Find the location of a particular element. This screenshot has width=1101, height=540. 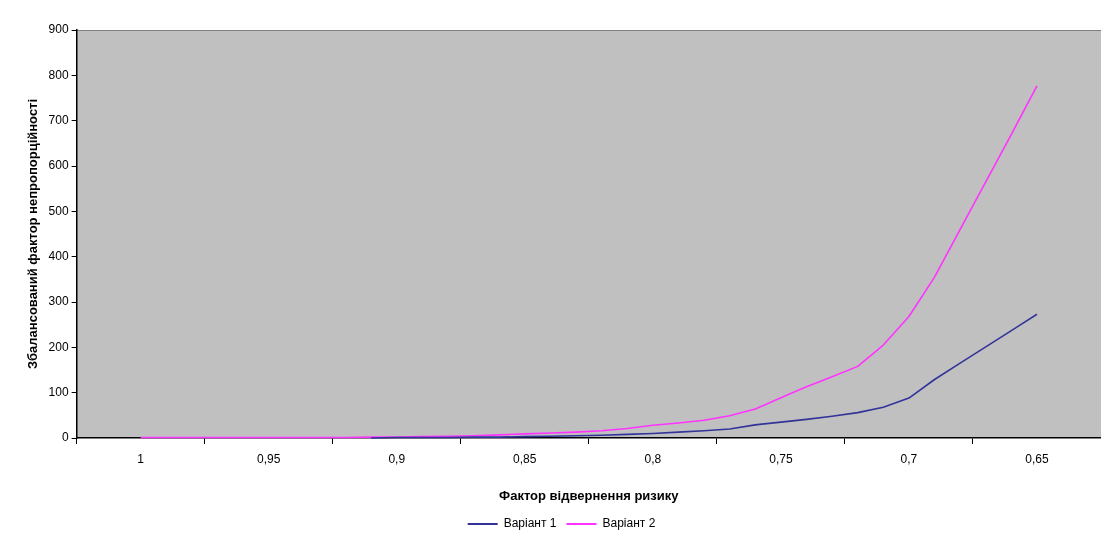

x-tick-label: 0,7 is located at coordinates (909, 458).